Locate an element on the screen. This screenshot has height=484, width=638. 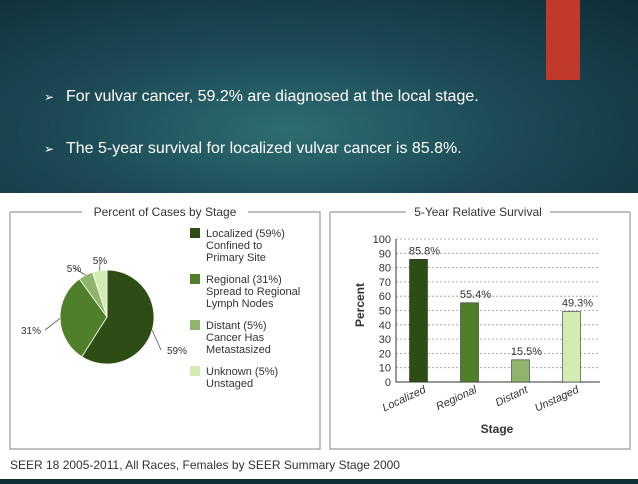
y-axis-label: Percent is located at coordinates (360, 305).